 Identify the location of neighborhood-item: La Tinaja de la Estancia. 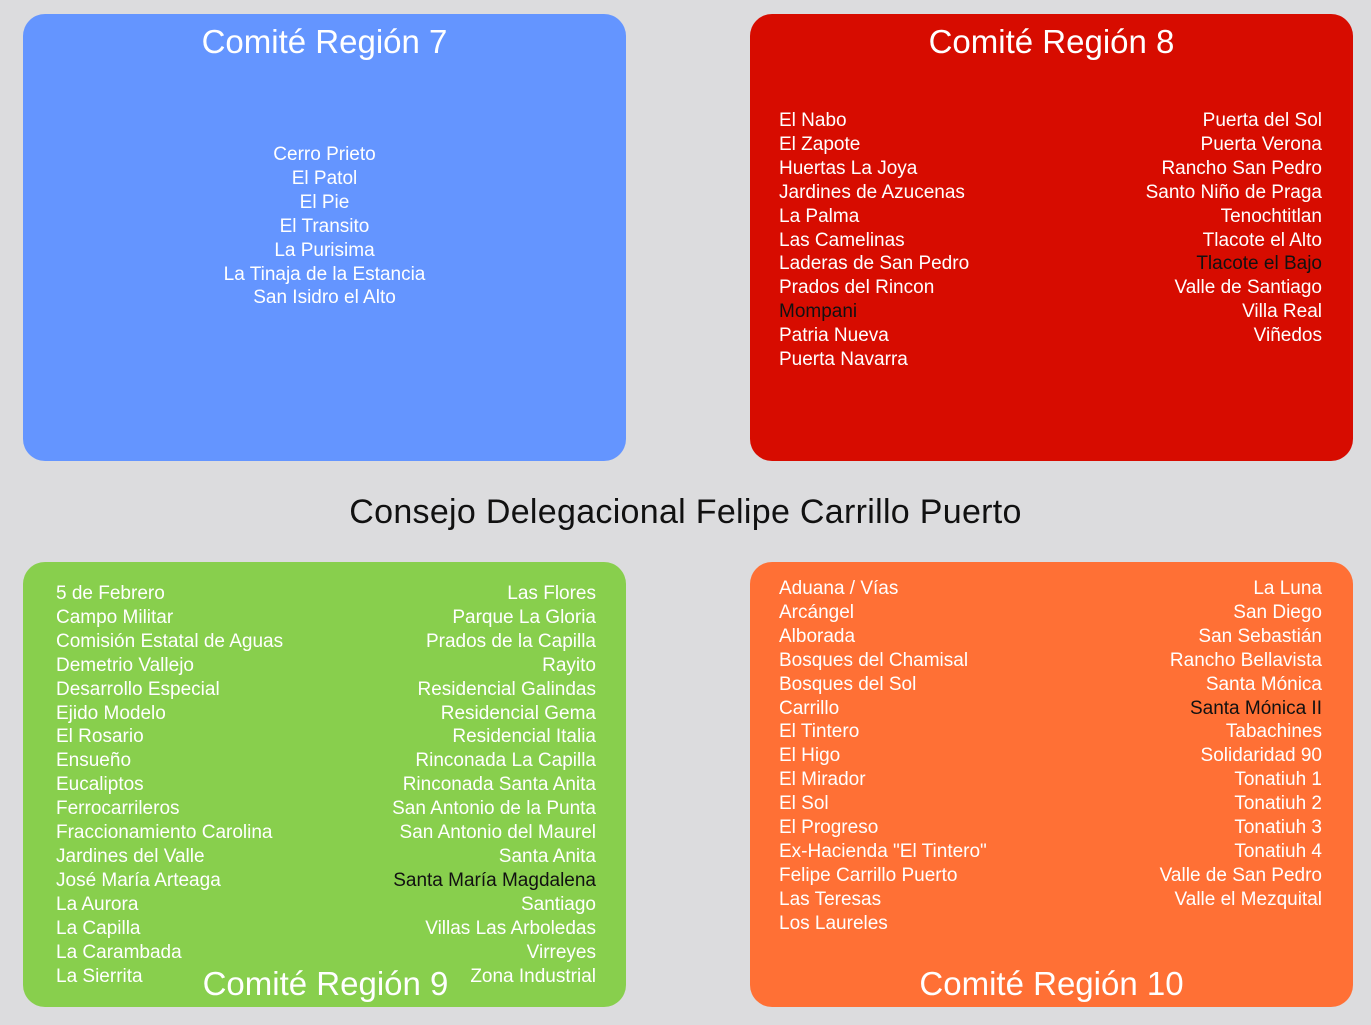
(324, 274).